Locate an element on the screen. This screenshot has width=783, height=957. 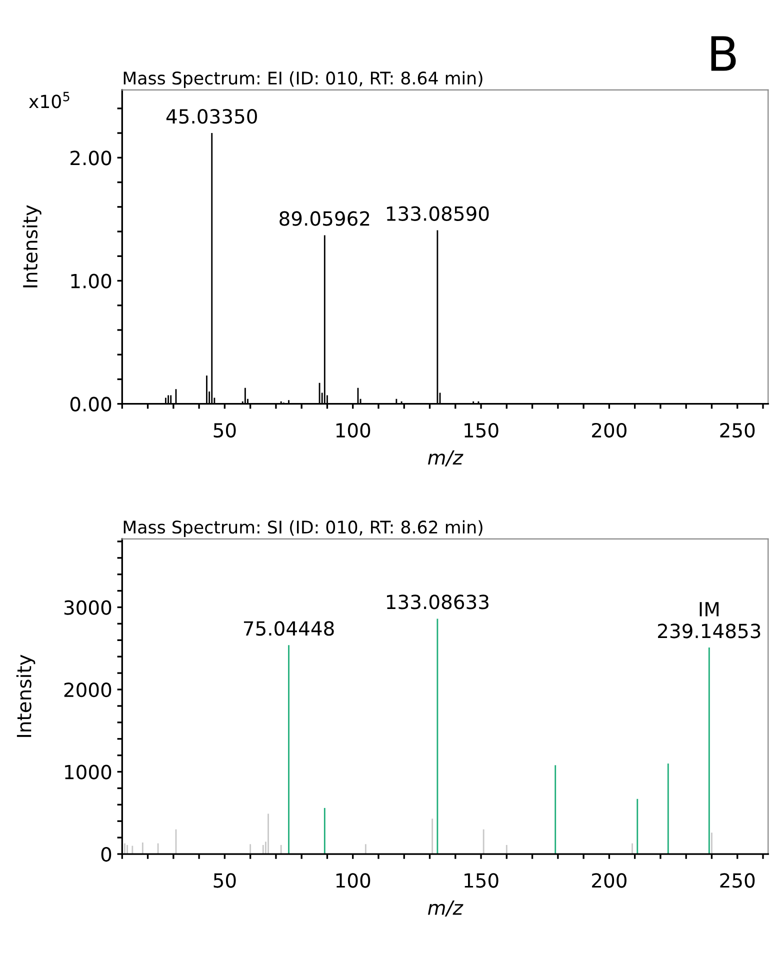
y-tick-label: 2.00 is located at coordinates (91, 158).